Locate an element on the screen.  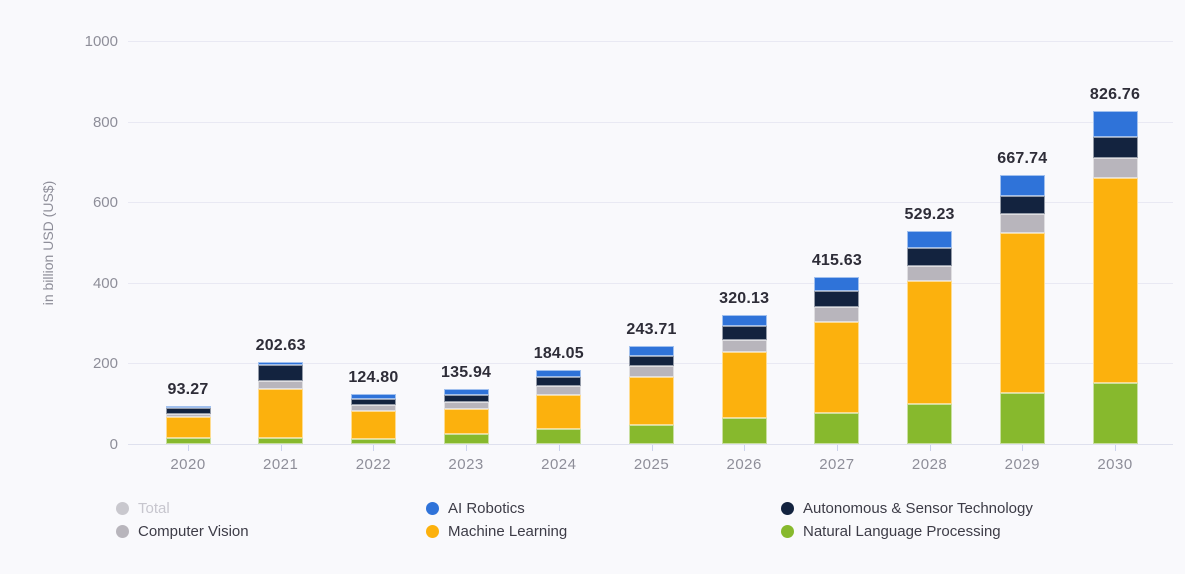
bar-2025 is located at coordinates (651, 394).